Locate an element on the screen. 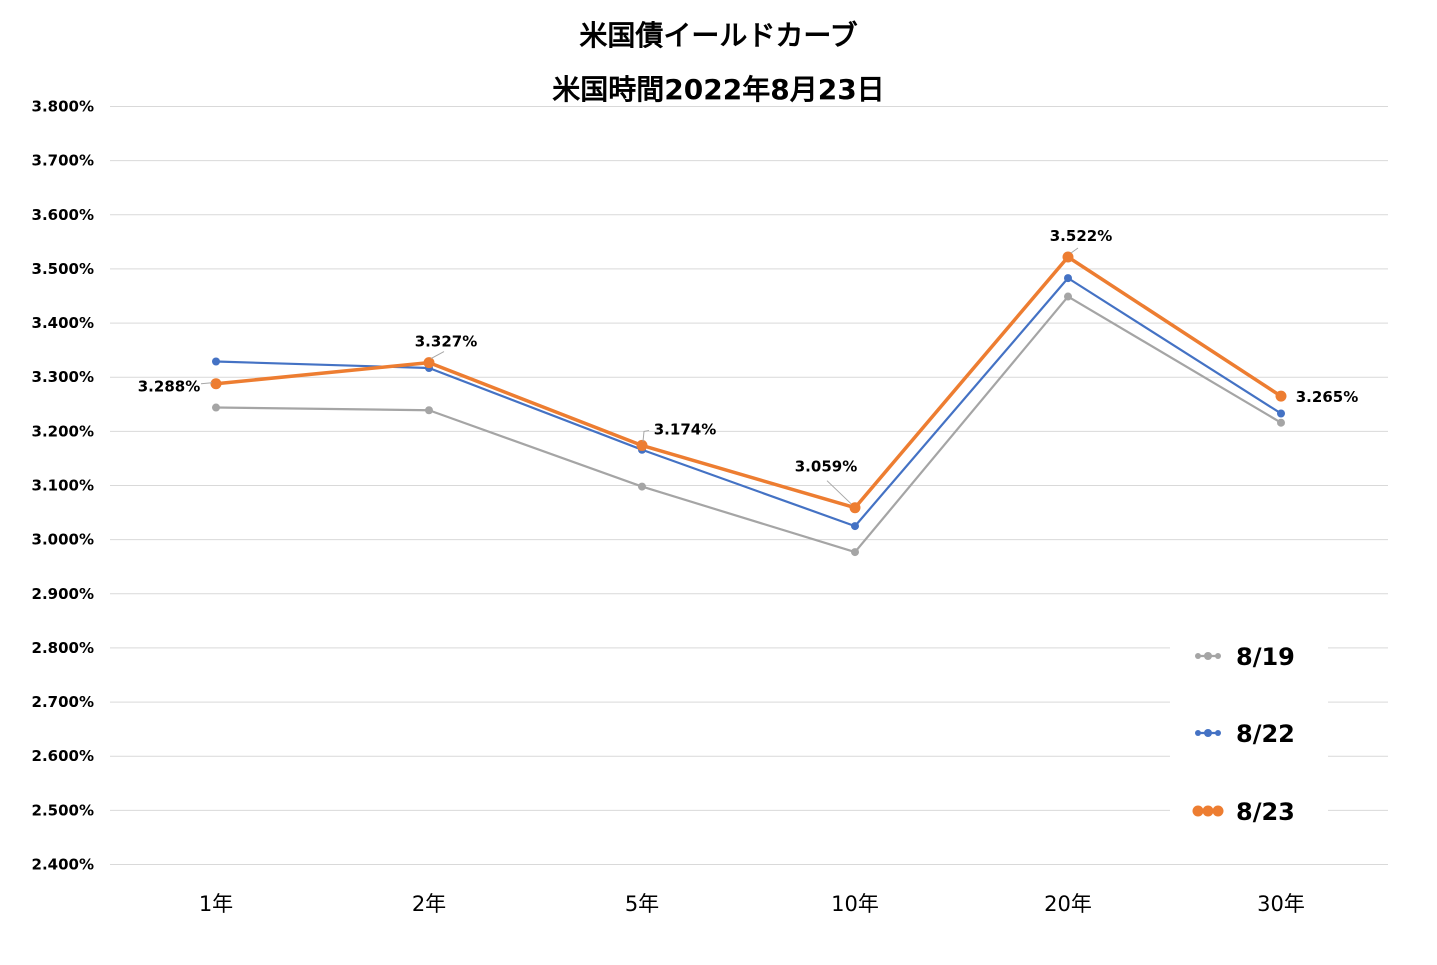 This screenshot has height=965, width=1437. data-label: 3.265% is located at coordinates (1327, 397).